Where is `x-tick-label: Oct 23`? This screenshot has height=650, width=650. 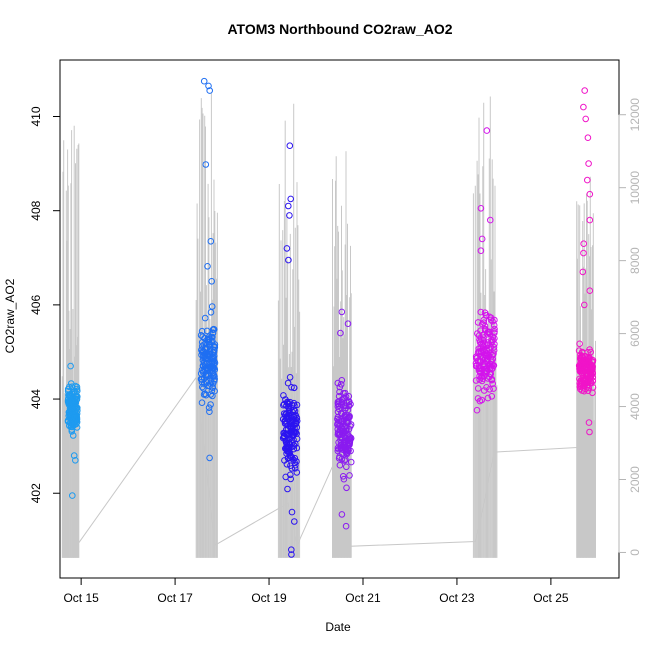
x-tick-label: Oct 23 is located at coordinates (457, 598).